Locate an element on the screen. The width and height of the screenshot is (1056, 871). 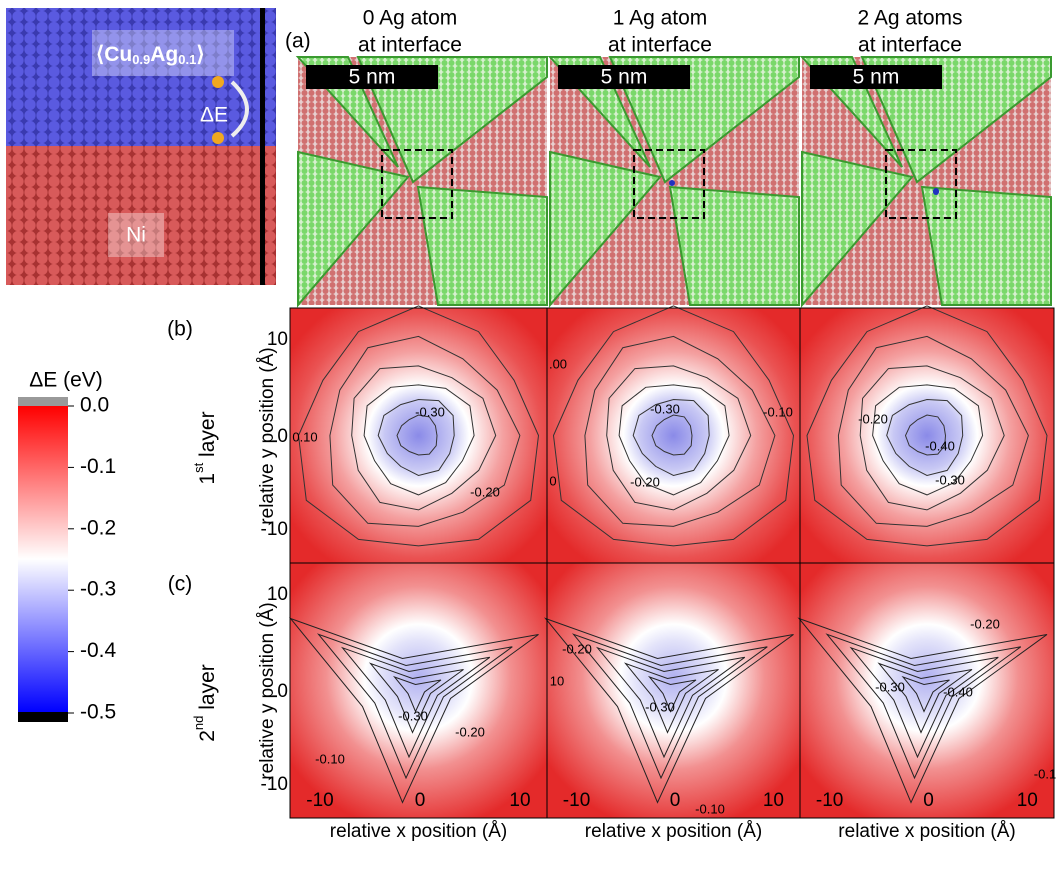
panel-label: (a) is located at coordinates (298, 41).